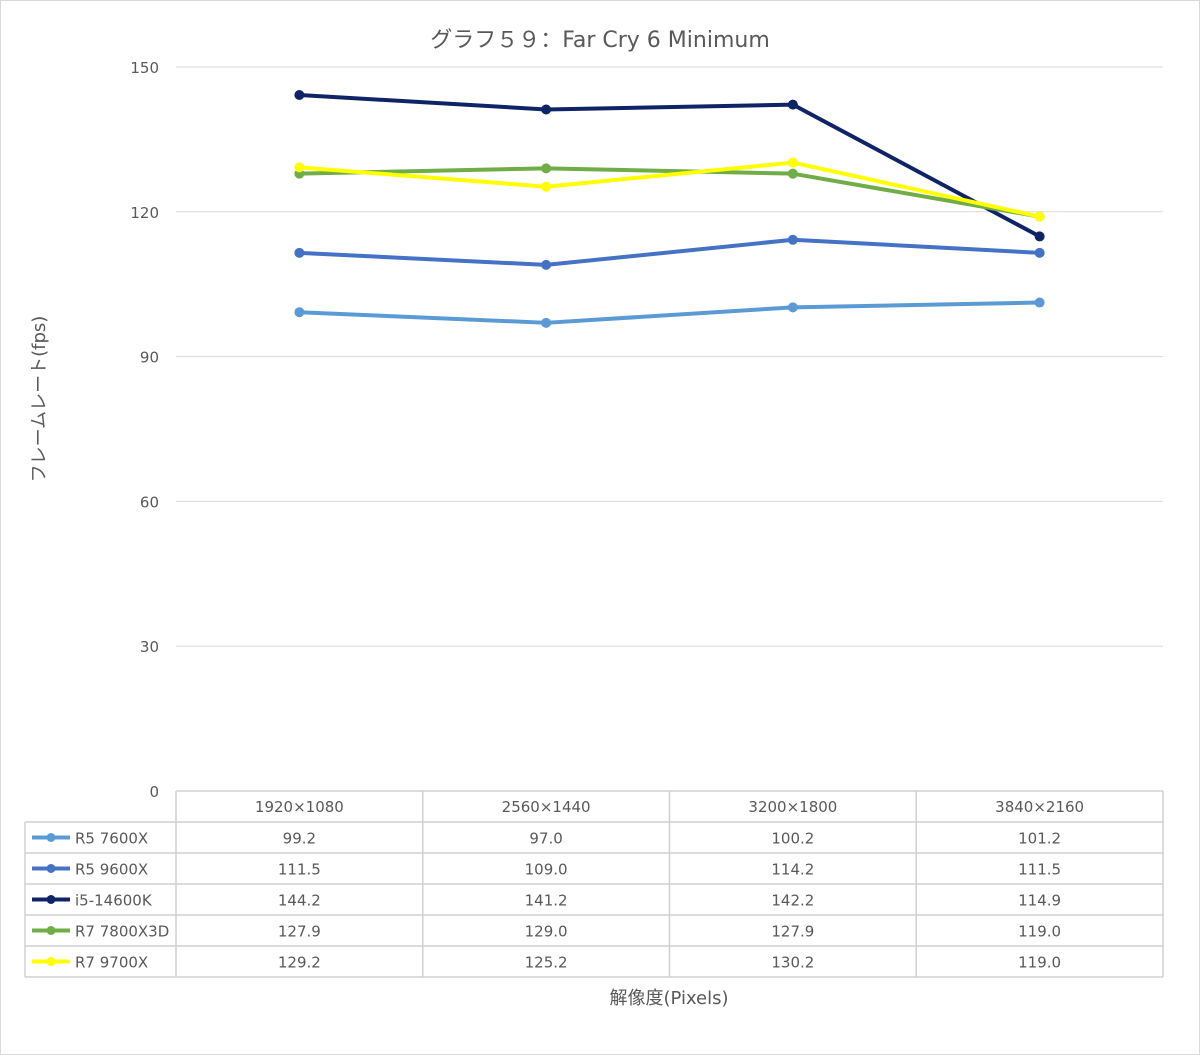 This screenshot has width=1200, height=1055. What do you see at coordinates (792, 870) in the screenshot?
I see `data-label: 114.2` at bounding box center [792, 870].